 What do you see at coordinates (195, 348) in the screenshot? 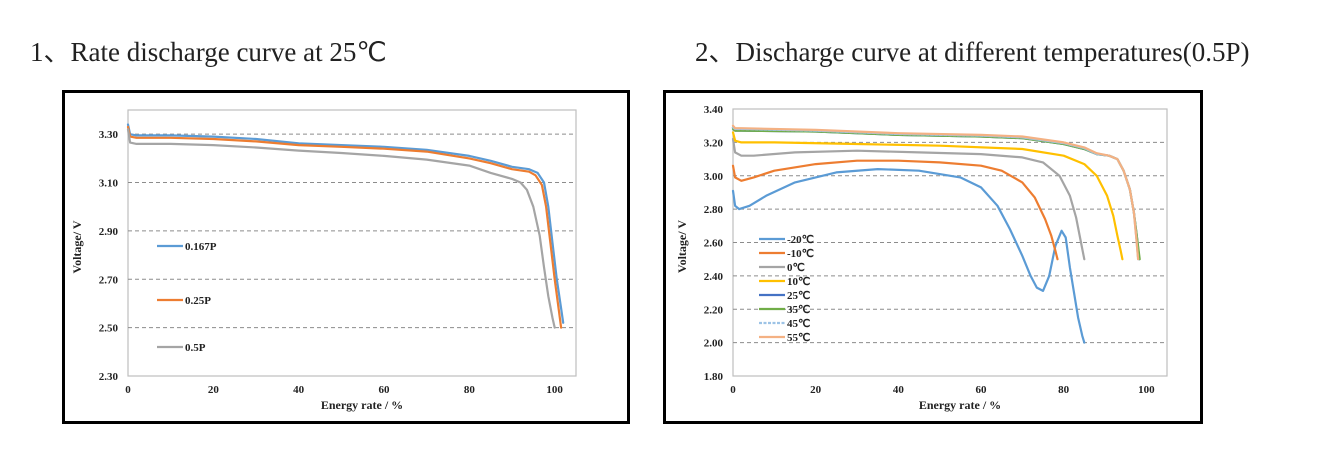
I see `chart1-legend-label: 0.5P` at bounding box center [195, 348].